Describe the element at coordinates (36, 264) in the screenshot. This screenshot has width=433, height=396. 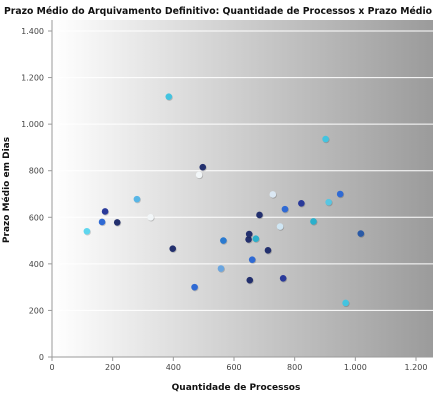
I see `y-tick-label: 400` at that location.